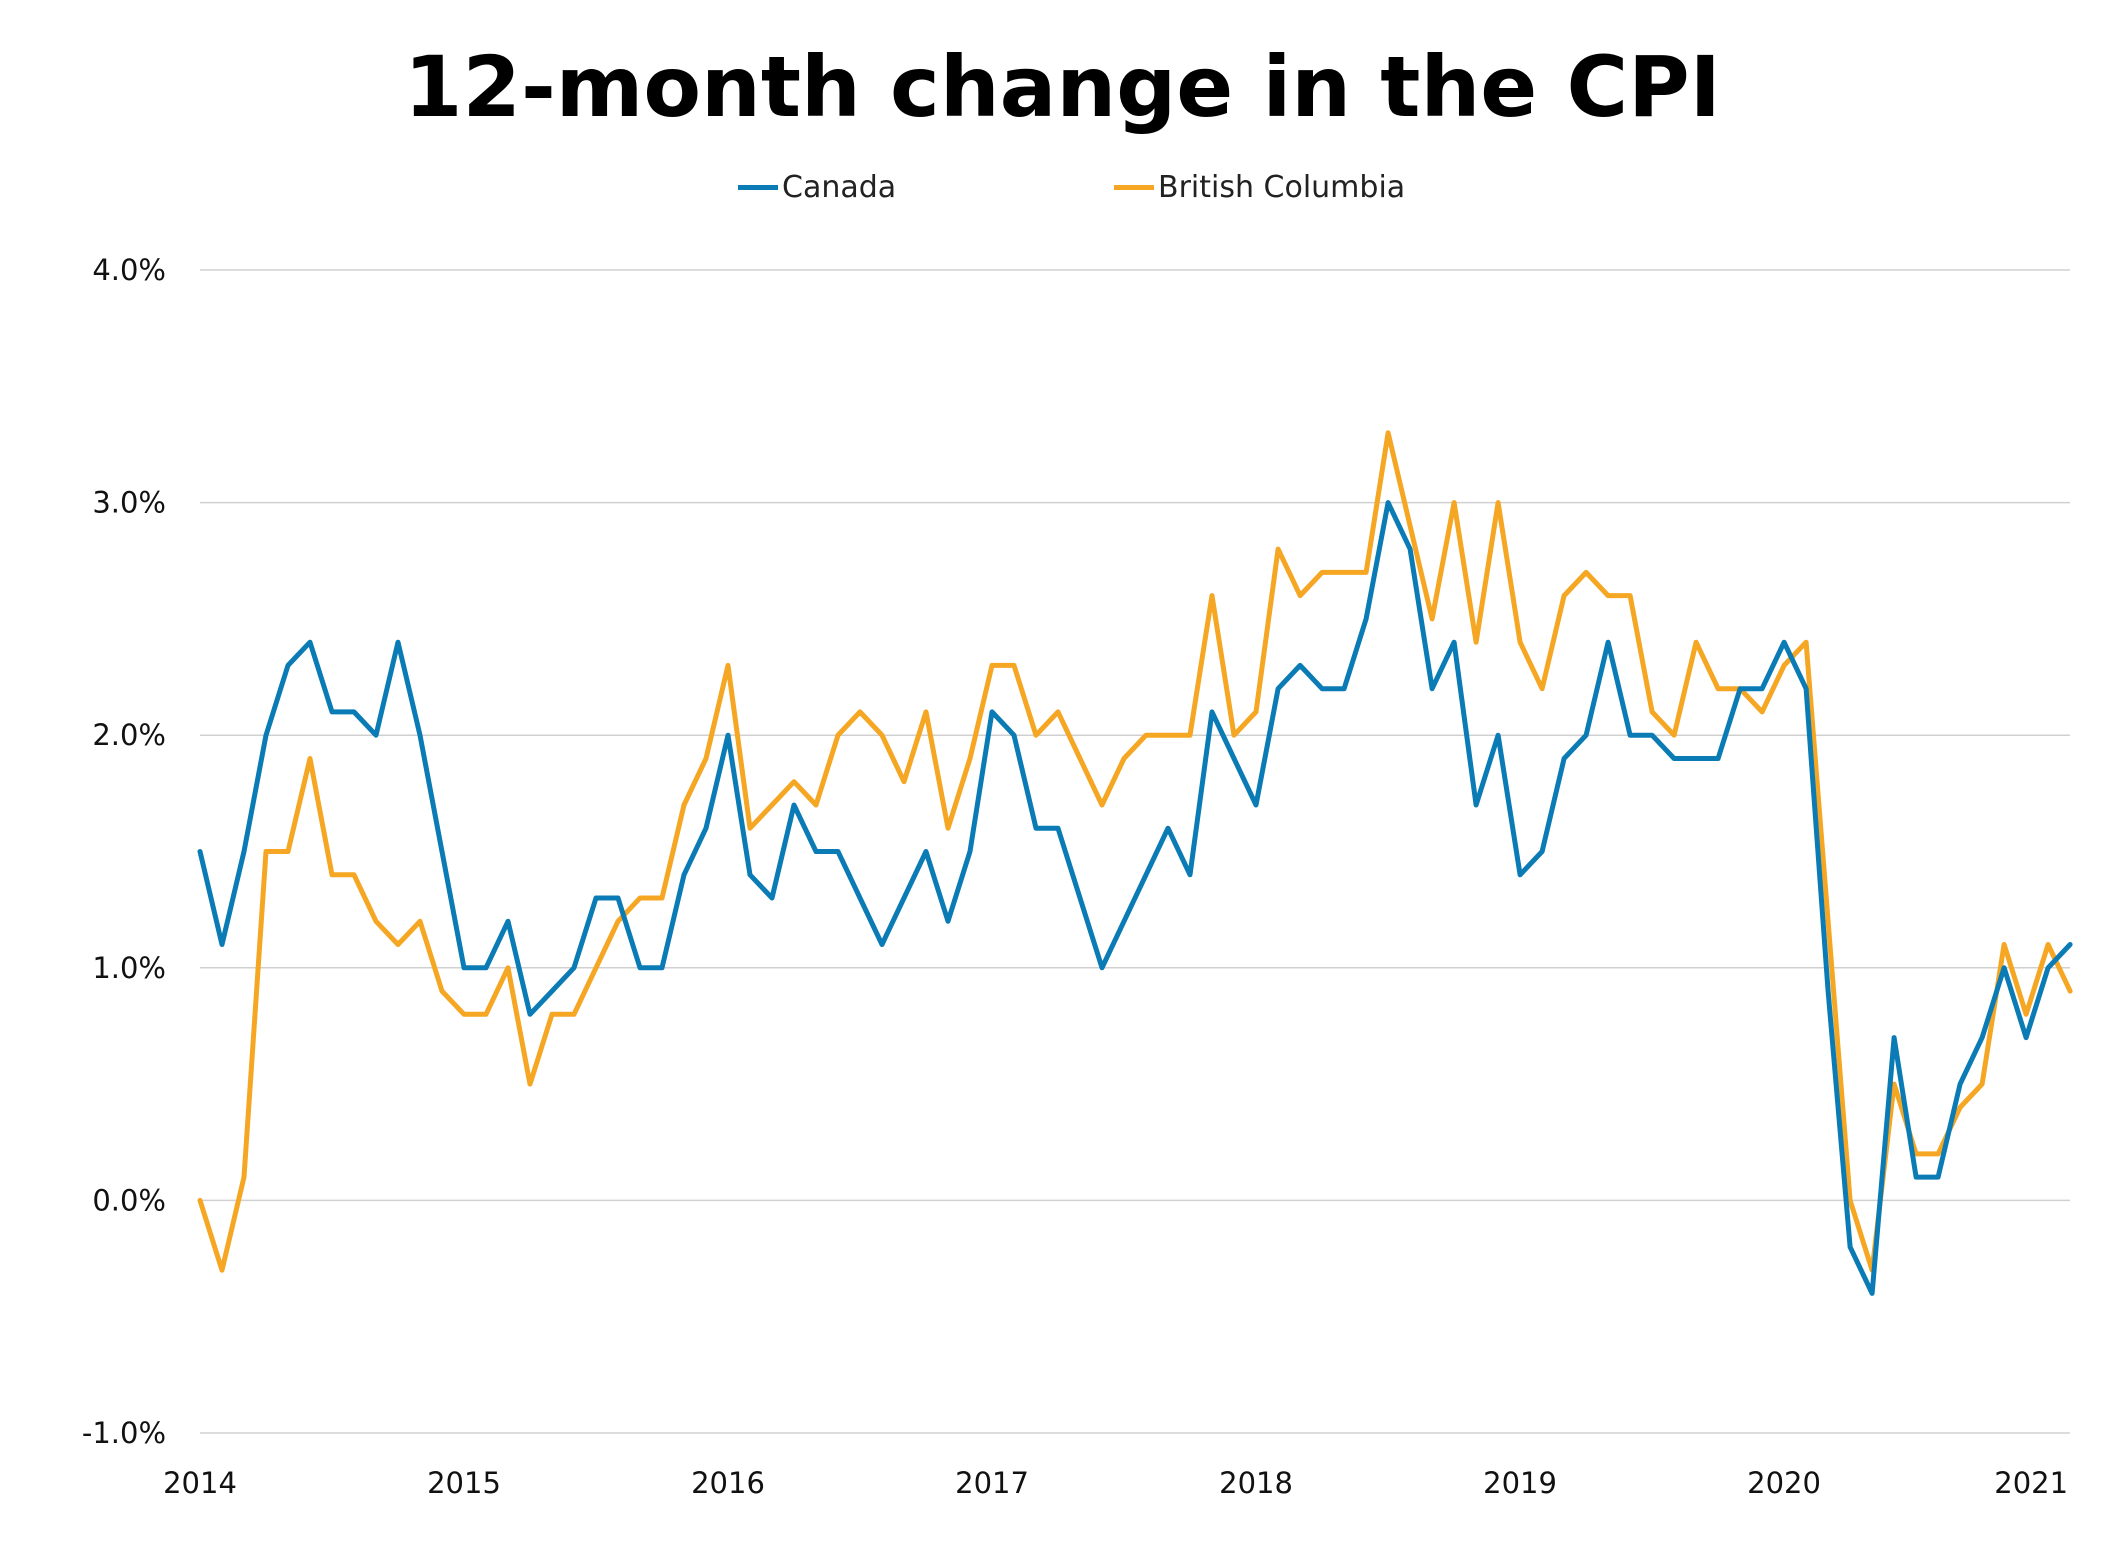 The width and height of the screenshot is (2125, 1545). Describe the element at coordinates (1134, 187) in the screenshot. I see `legend-swatch-british-columbia` at that location.